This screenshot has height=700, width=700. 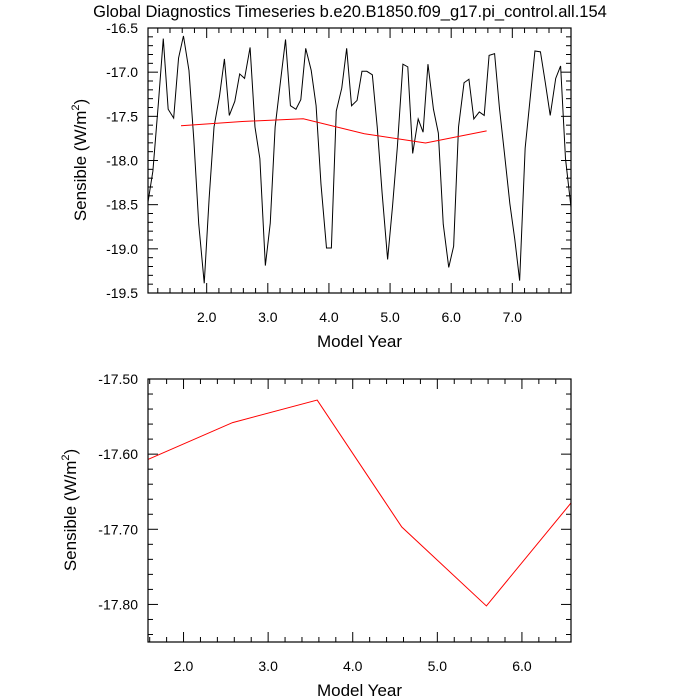 What do you see at coordinates (118, 379) in the screenshot?
I see `y-tick-label: -17.50` at bounding box center [118, 379].